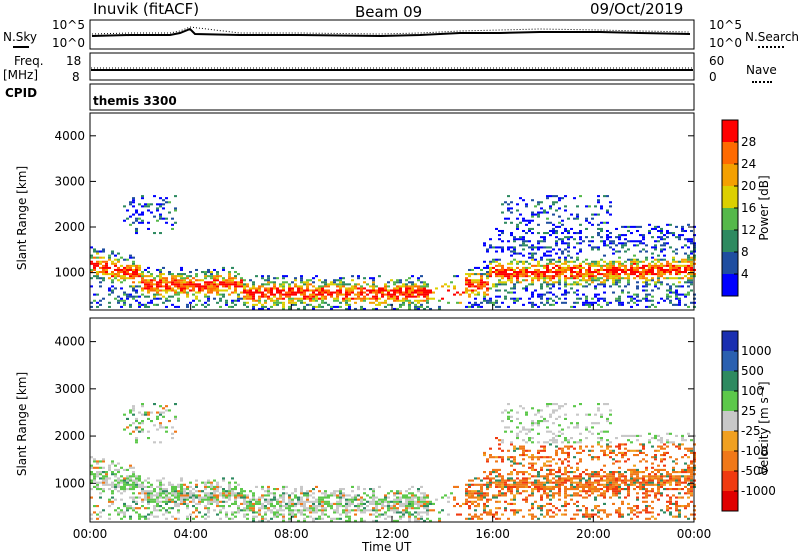  I want to click on nave-tick-bottom: 0, so click(713, 77).